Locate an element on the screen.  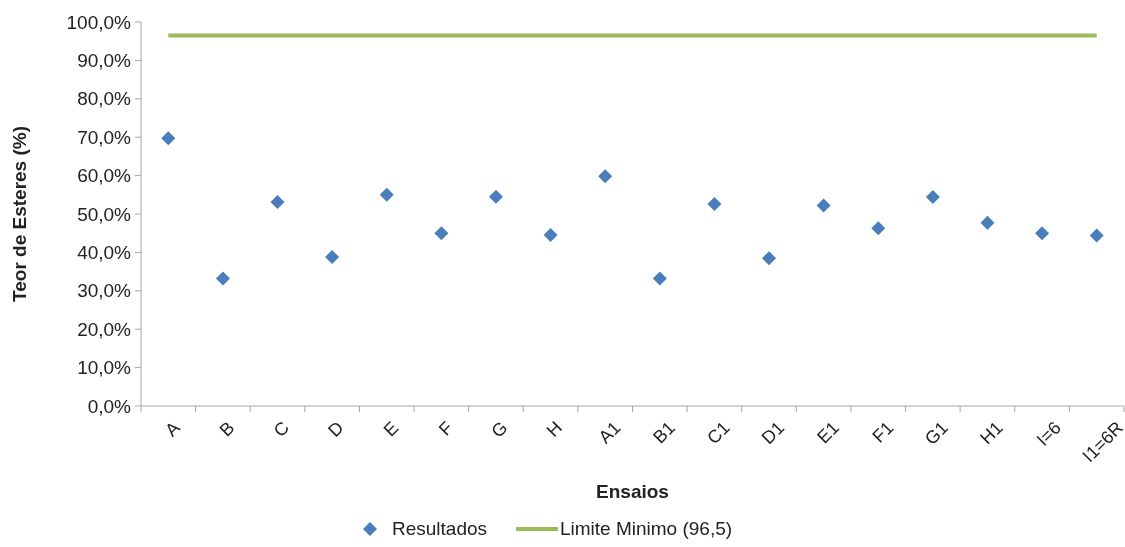
x-tick-label: C is located at coordinates (281, 429).